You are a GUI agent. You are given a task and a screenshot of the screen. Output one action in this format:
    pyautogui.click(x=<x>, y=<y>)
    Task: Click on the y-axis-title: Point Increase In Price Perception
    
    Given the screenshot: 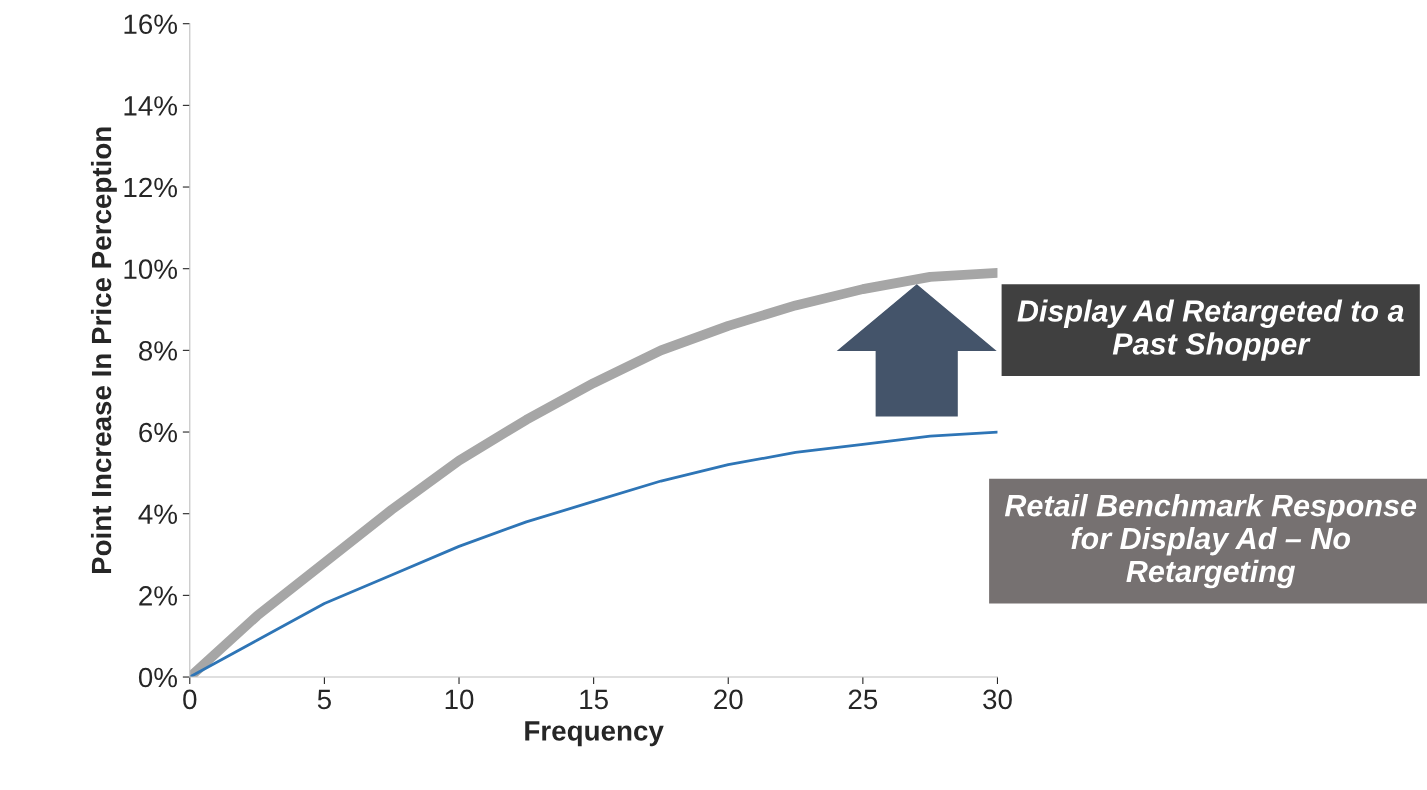 What is the action you would take?
    pyautogui.click(x=103, y=350)
    